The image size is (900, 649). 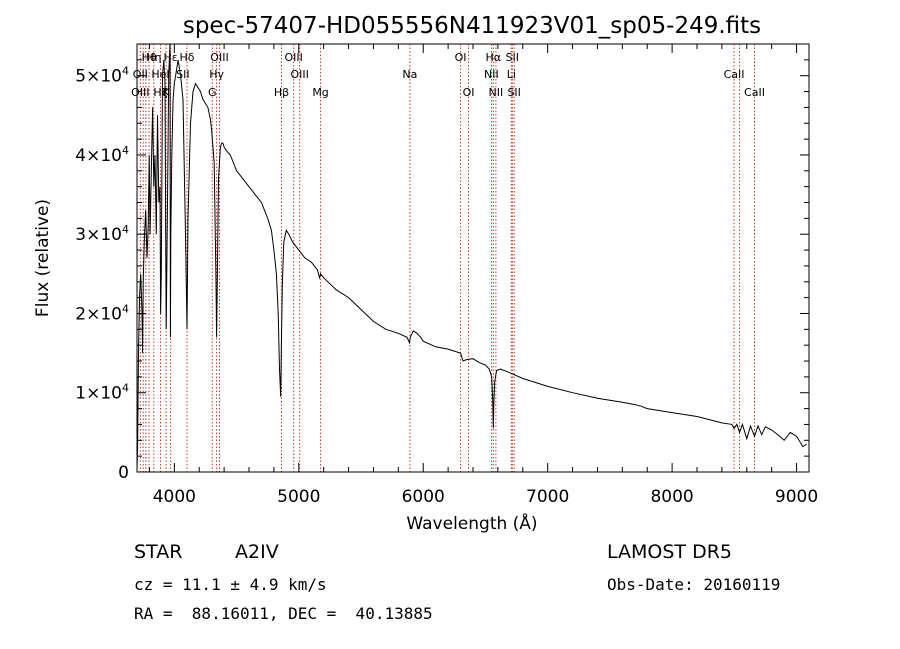 What do you see at coordinates (298, 497) in the screenshot?
I see `x-tick-label: 5000` at bounding box center [298, 497].